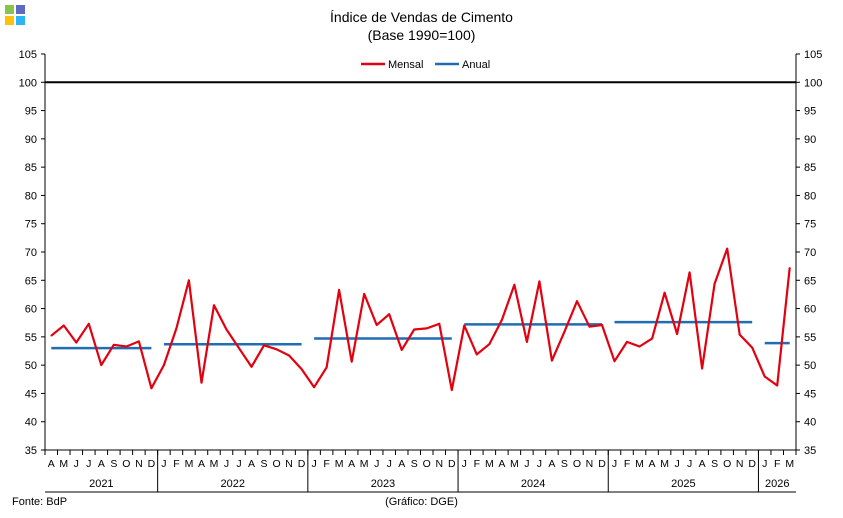 This screenshot has height=518, width=843. Describe the element at coordinates (31, 168) in the screenshot. I see `y-tick-label-left: 85` at that location.